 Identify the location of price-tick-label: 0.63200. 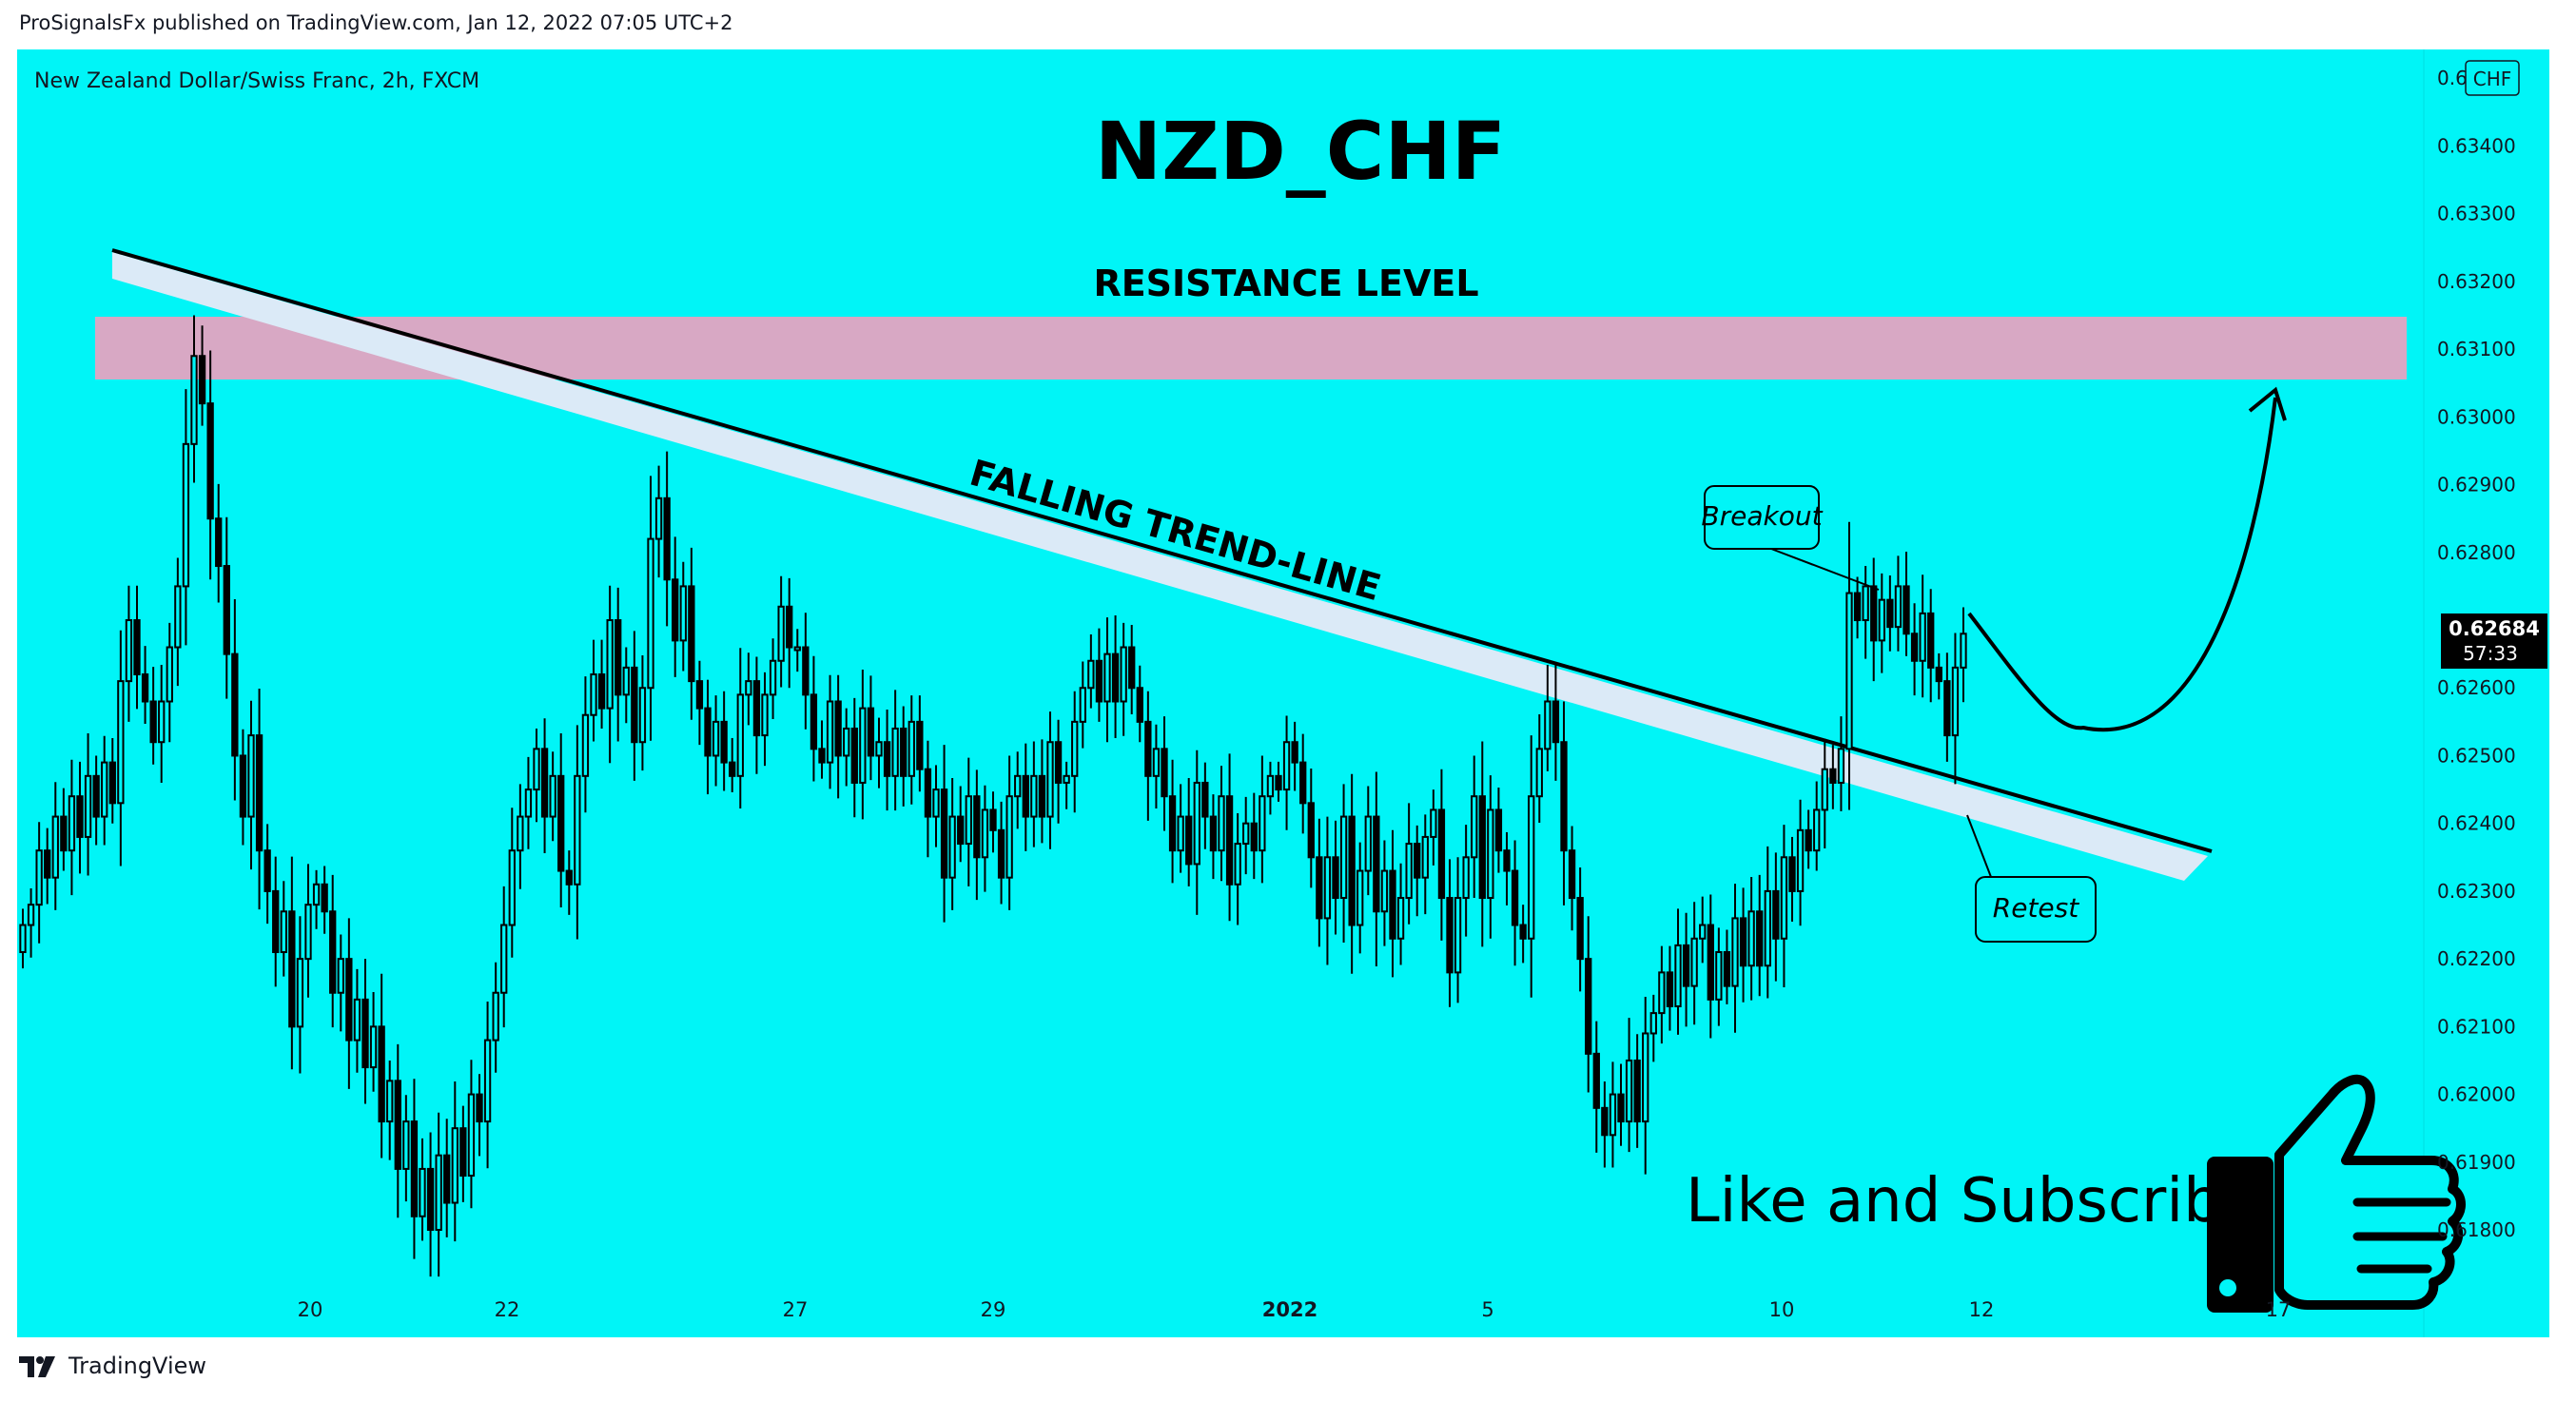
(2476, 281).